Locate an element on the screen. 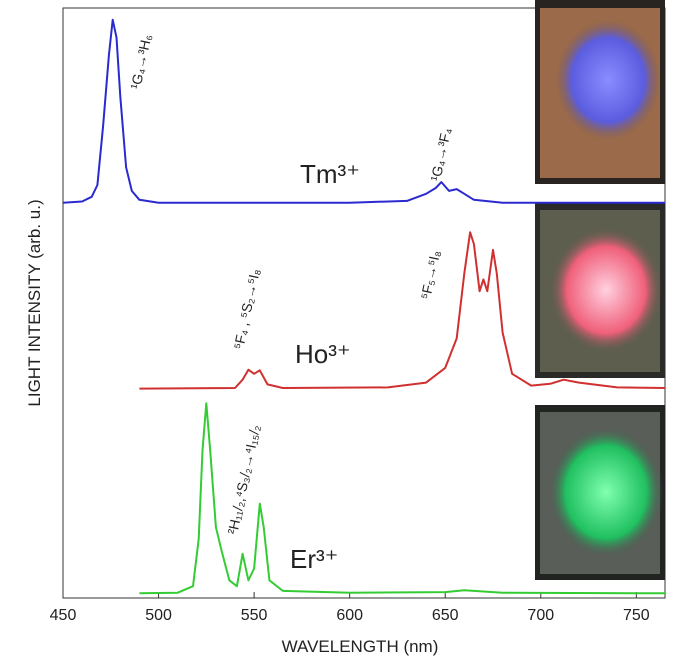  x-tick-label: 500 is located at coordinates (158, 615).